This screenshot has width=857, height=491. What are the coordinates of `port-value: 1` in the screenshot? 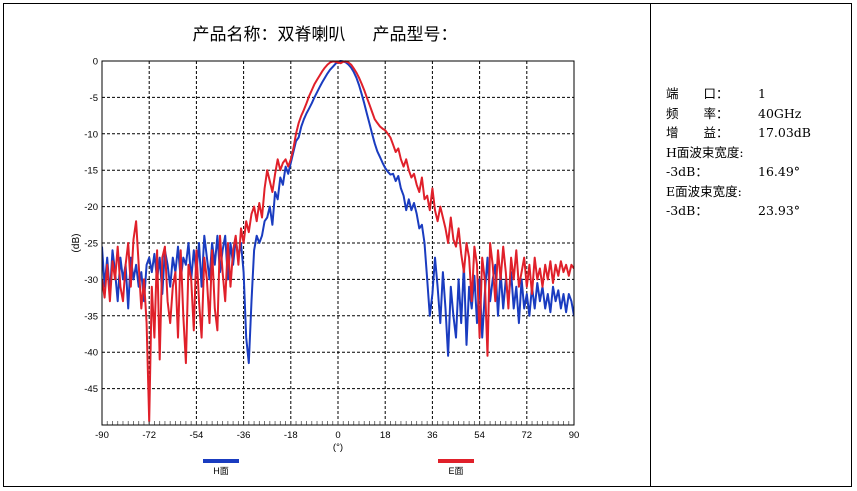 It's located at (762, 93).